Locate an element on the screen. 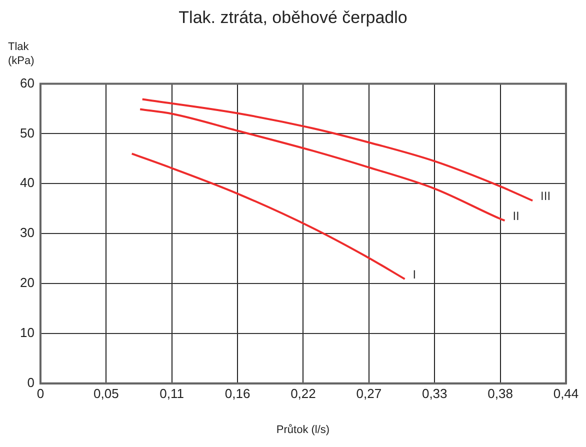 The height and width of the screenshot is (447, 586). x-tick-label: 0,11 is located at coordinates (172, 393).